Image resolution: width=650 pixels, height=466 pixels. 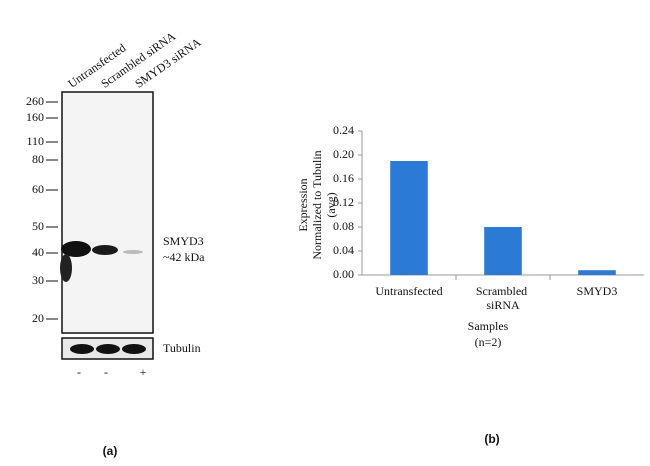 I want to click on y-tick-label: 0.16, so click(x=343, y=178).